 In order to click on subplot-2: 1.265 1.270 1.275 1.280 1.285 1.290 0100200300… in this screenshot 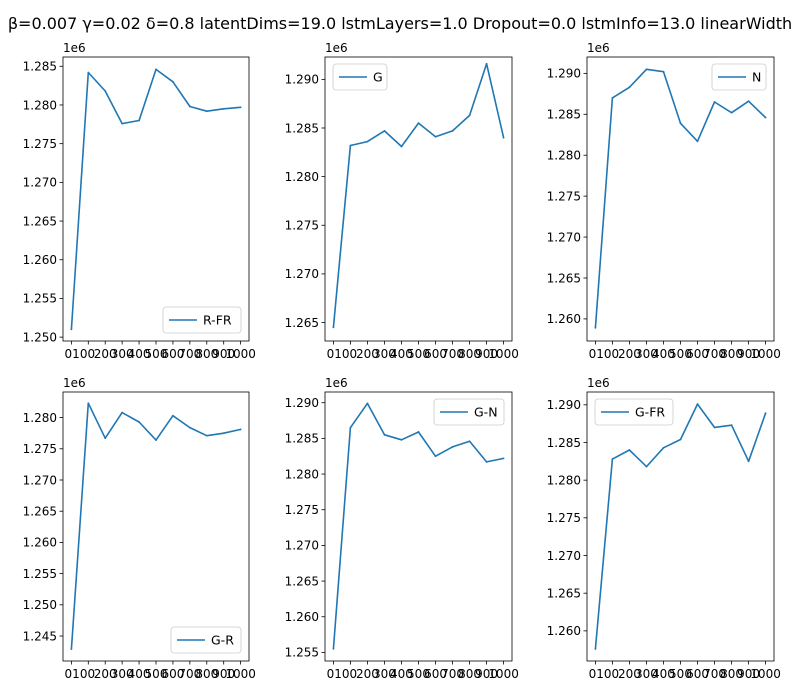, I will do `click(402, 201)`.